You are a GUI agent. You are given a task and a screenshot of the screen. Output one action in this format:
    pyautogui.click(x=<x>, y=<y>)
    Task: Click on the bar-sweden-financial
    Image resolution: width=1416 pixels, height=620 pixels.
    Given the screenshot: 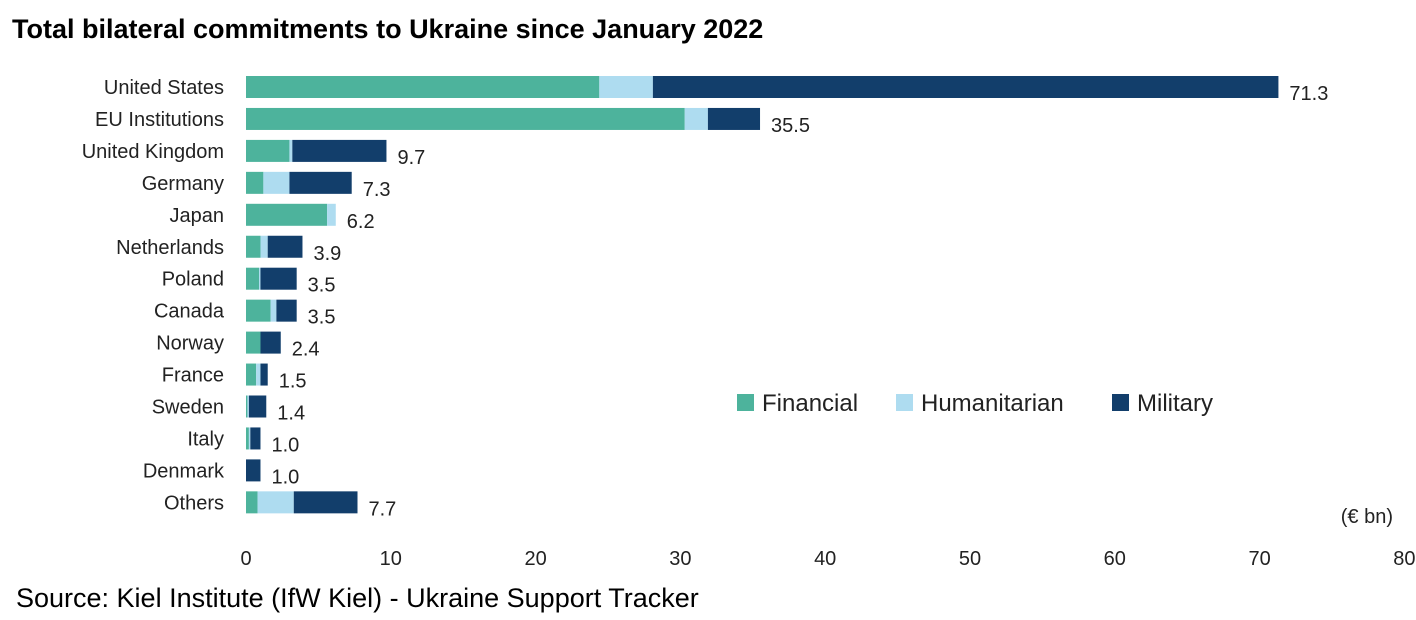 What is the action you would take?
    pyautogui.click(x=247, y=406)
    